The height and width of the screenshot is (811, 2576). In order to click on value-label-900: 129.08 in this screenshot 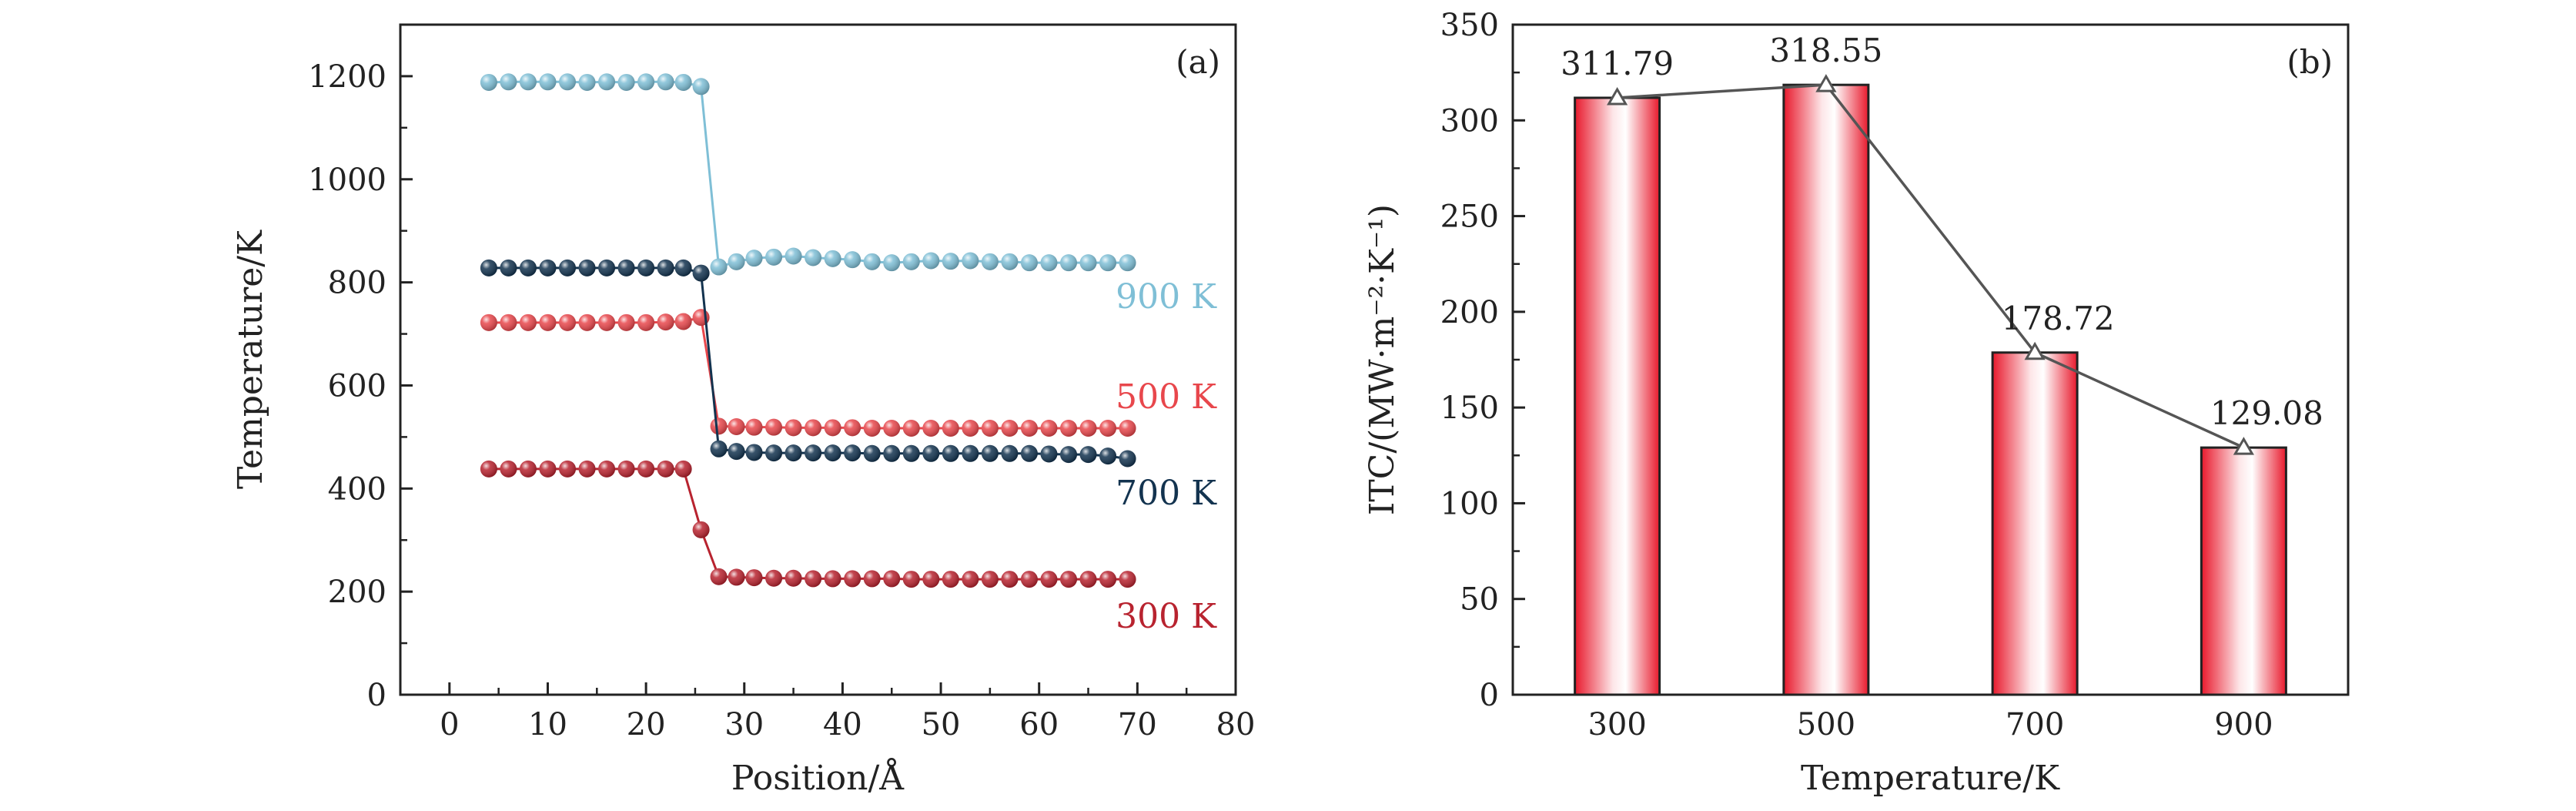, I will do `click(2266, 413)`.